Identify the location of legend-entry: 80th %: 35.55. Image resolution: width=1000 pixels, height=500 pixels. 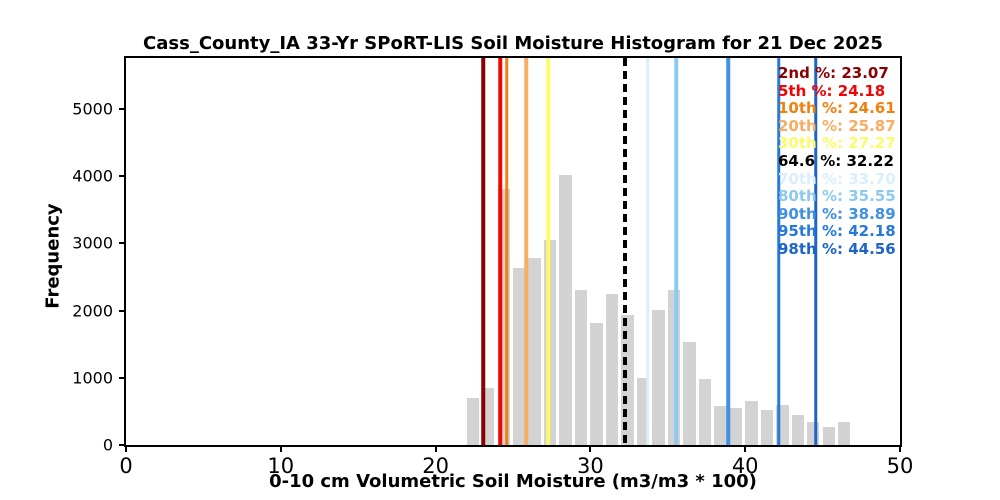
(837, 196).